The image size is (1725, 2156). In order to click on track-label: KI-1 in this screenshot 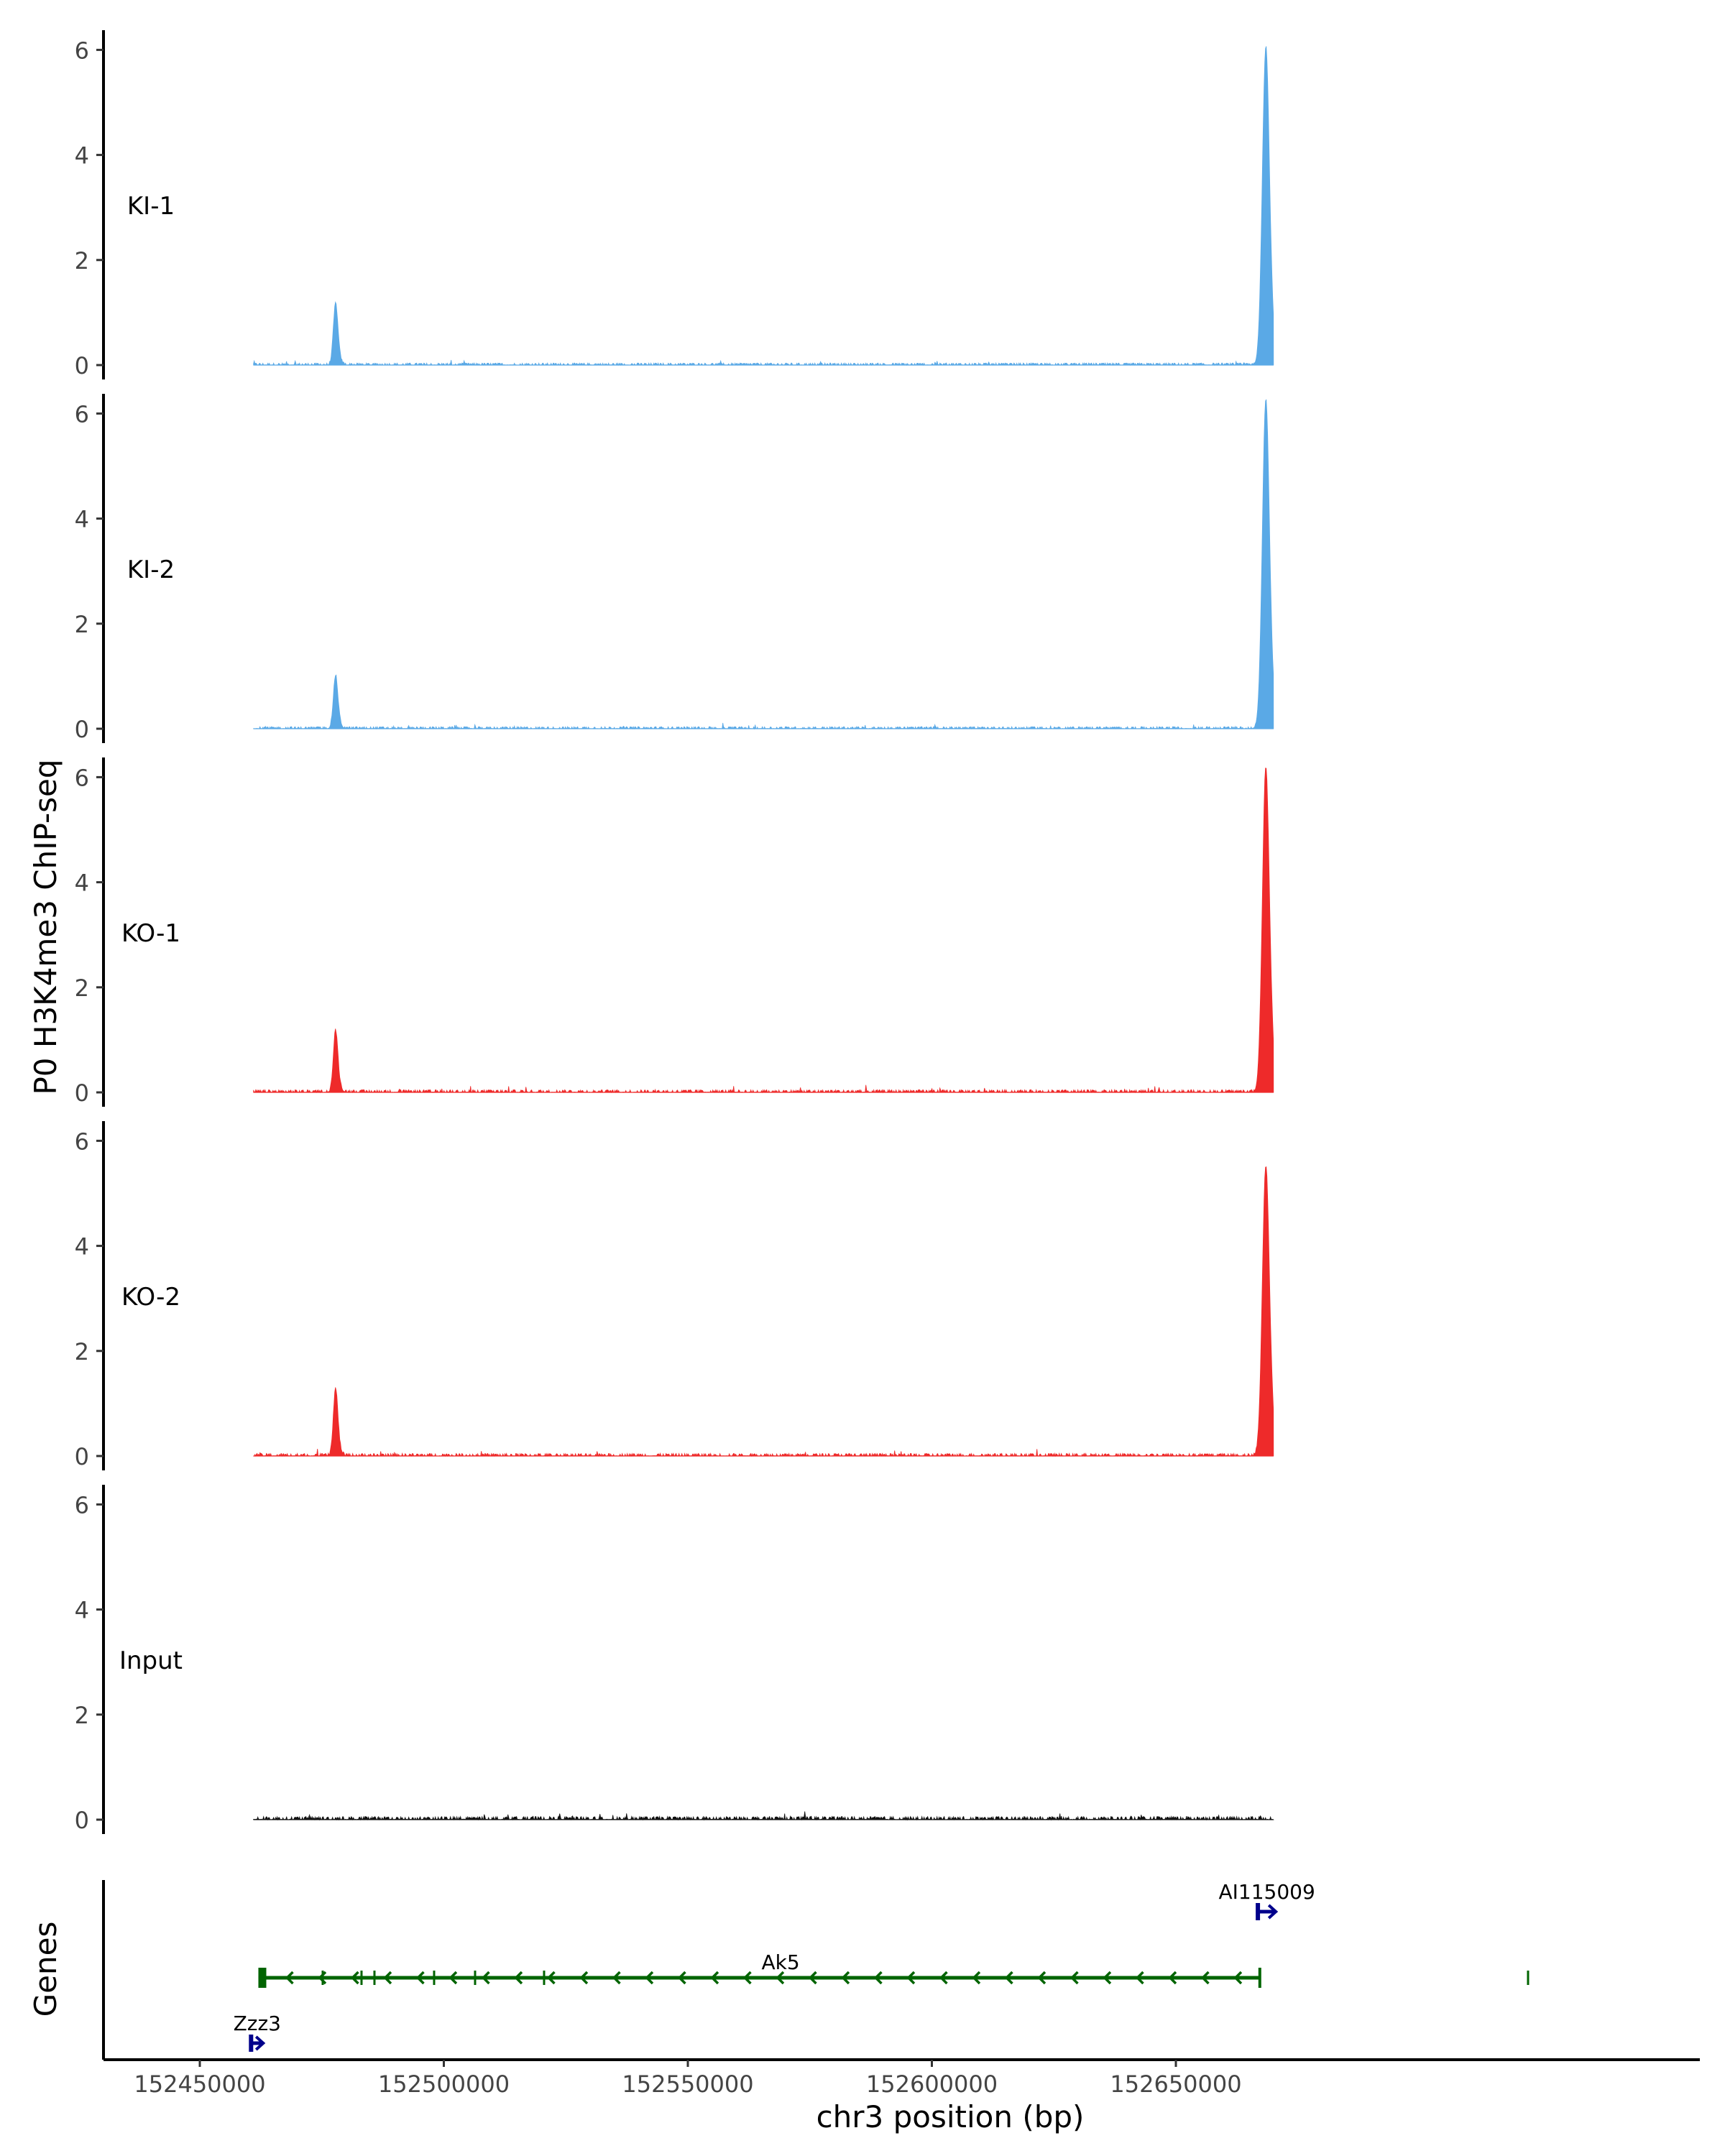, I will do `click(151, 206)`.